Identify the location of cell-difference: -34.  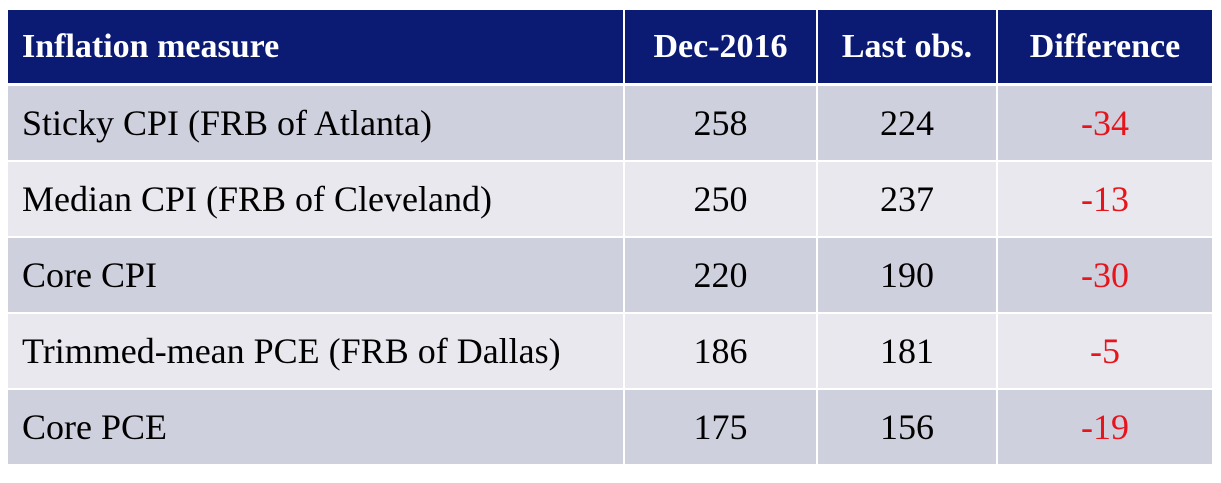
(1104, 122).